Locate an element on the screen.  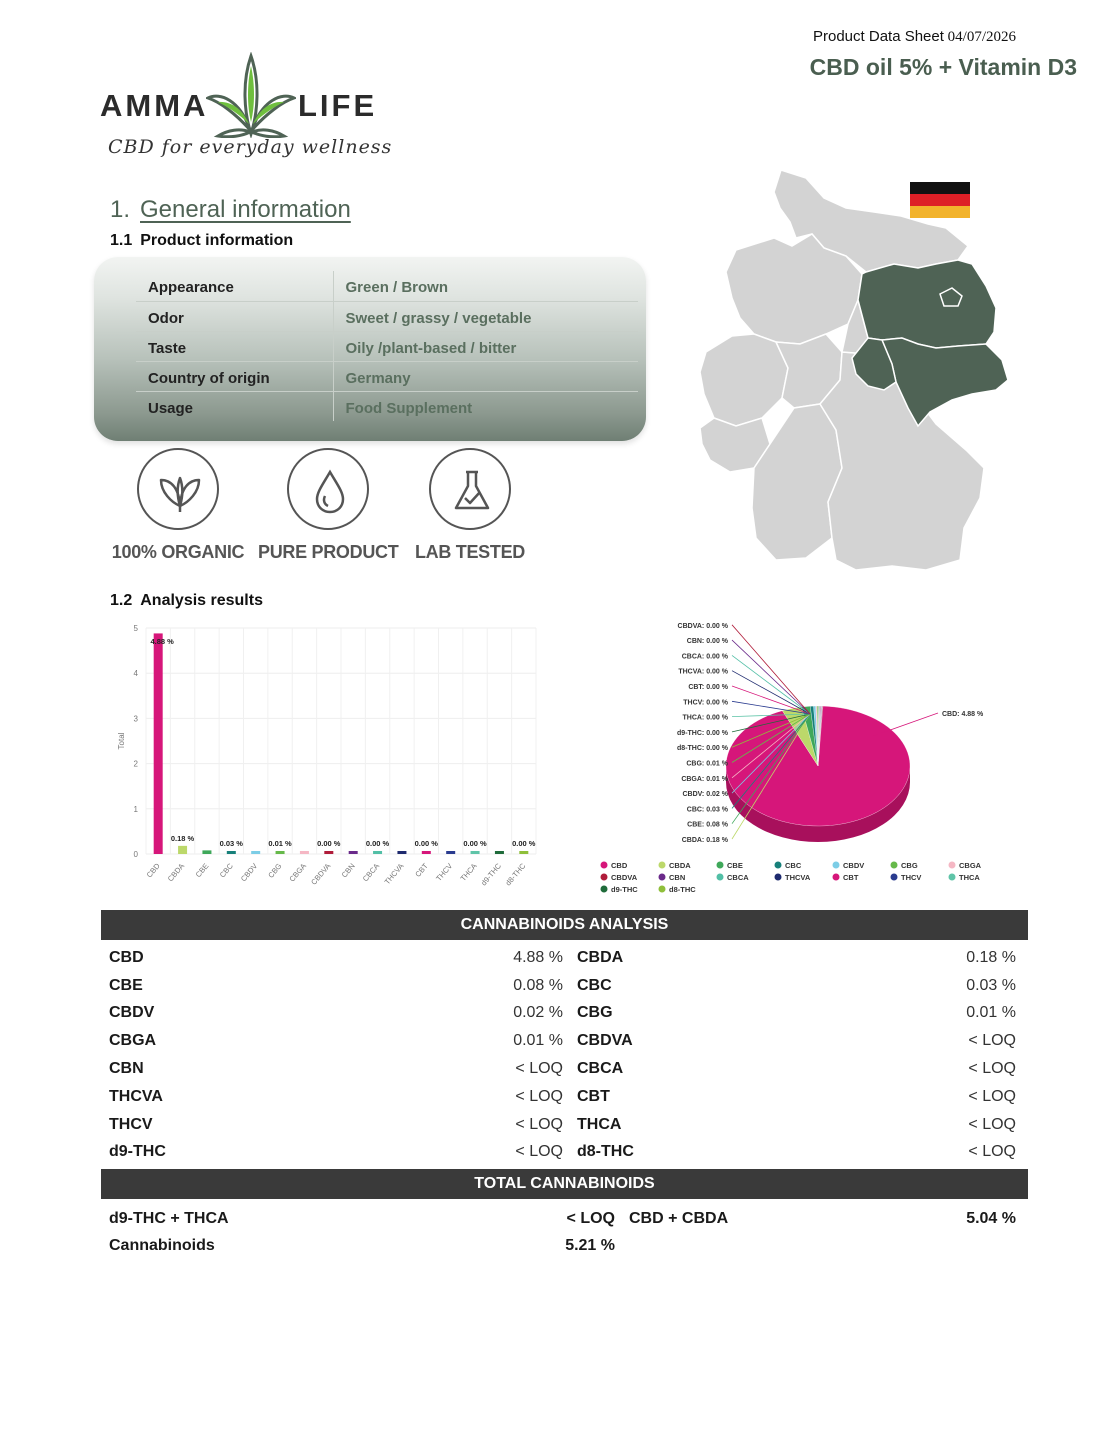
product-info-value: Sweet / grassy / vegetable is located at coordinates (485, 316).